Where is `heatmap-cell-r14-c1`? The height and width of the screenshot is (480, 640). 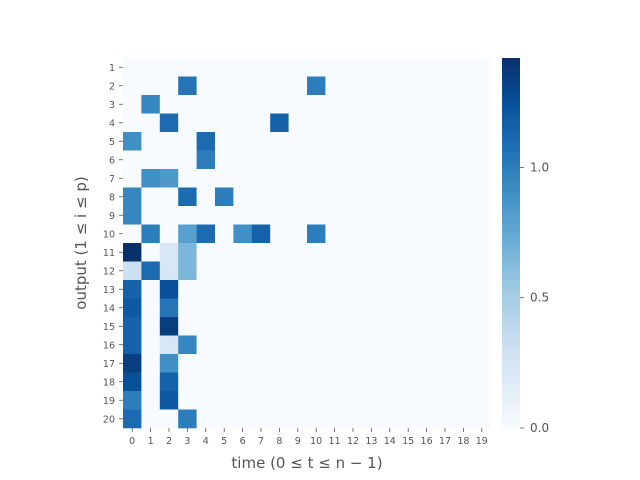 heatmap-cell-r14-c1 is located at coordinates (151, 308).